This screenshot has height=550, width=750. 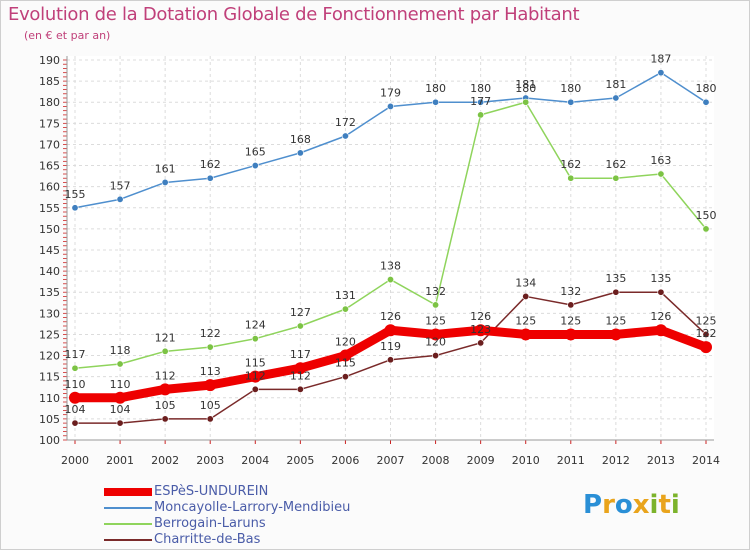 I want to click on logo-letter: x, so click(x=641, y=505).